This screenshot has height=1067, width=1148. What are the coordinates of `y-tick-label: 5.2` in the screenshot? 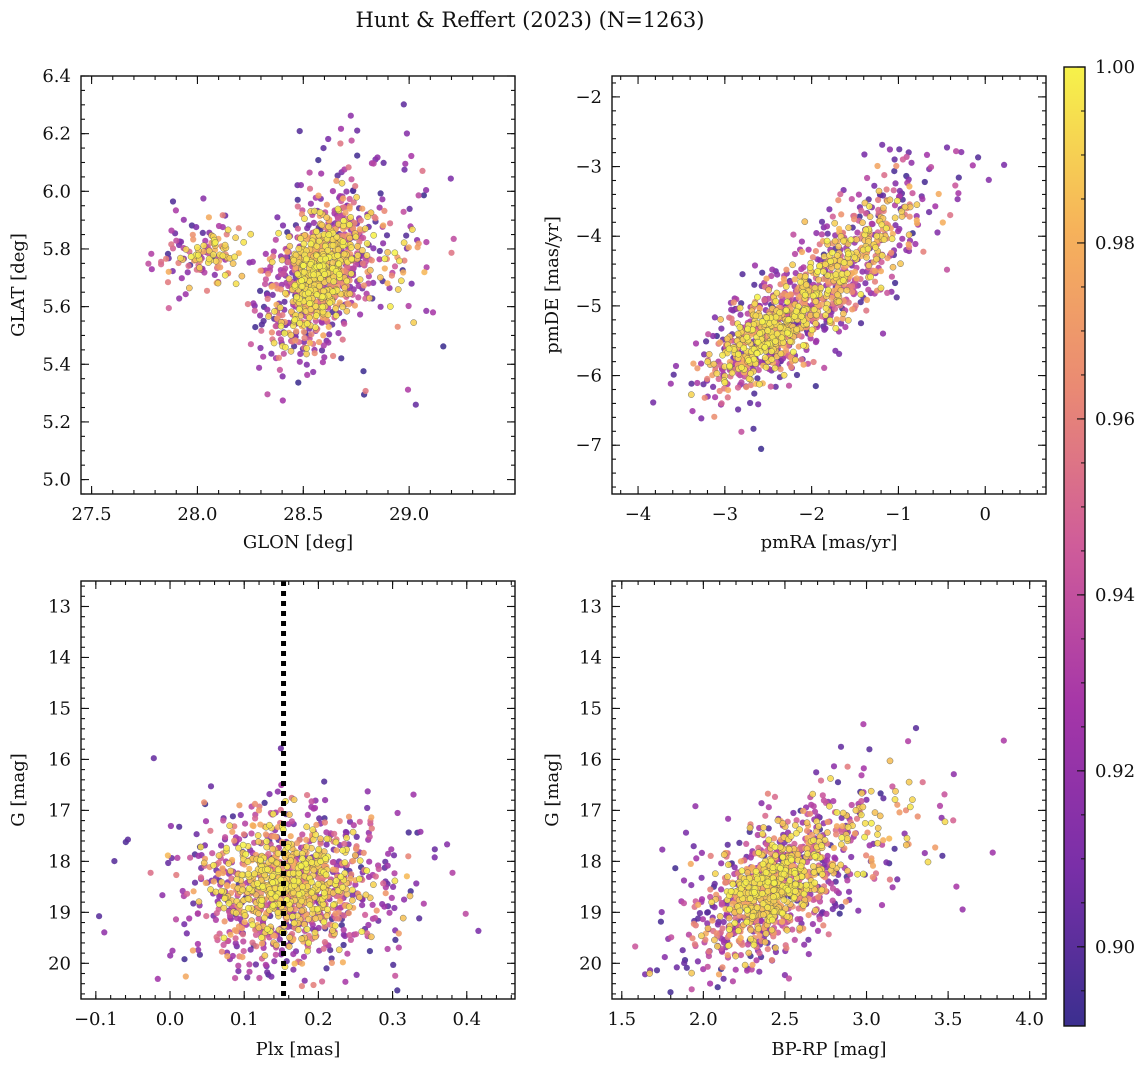 It's located at (56, 422).